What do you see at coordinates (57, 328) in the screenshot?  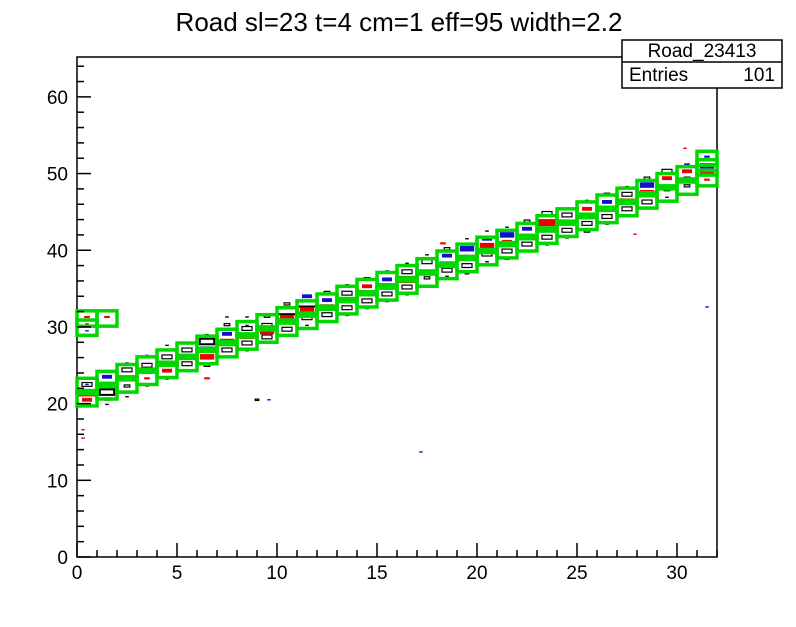 I see `y-tick-label: 30` at bounding box center [57, 328].